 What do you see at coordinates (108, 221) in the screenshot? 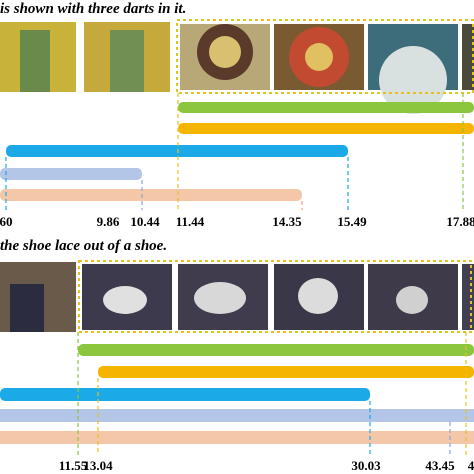
I see `tick-label: 9.86` at bounding box center [108, 221].